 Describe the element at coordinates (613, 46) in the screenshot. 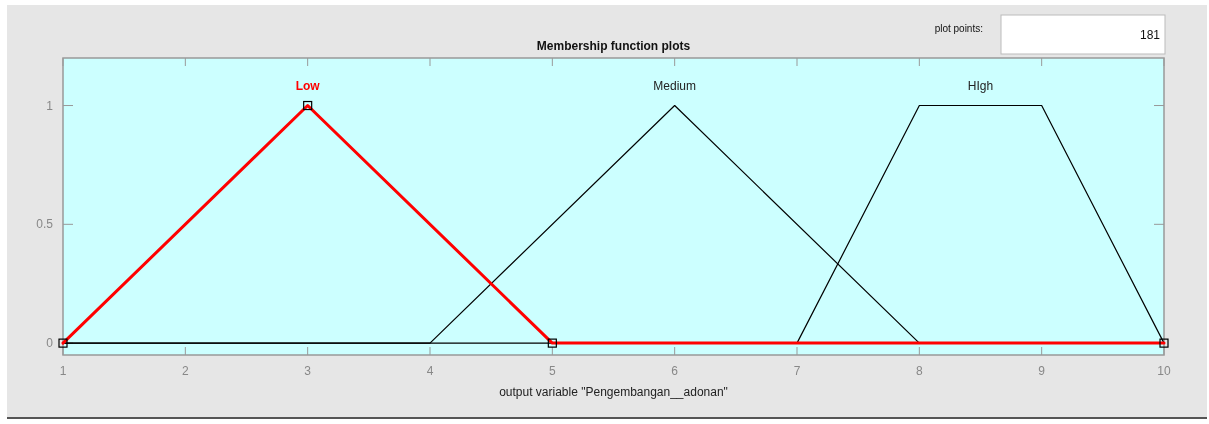

I see `chart-title: Membership function plots` at that location.